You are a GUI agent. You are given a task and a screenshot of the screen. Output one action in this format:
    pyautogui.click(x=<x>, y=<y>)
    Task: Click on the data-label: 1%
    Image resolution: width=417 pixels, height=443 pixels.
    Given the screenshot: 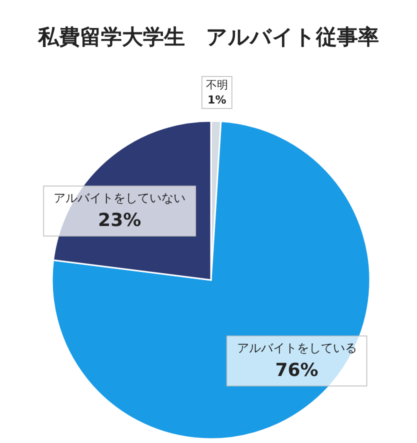 What is the action you would take?
    pyautogui.click(x=217, y=99)
    